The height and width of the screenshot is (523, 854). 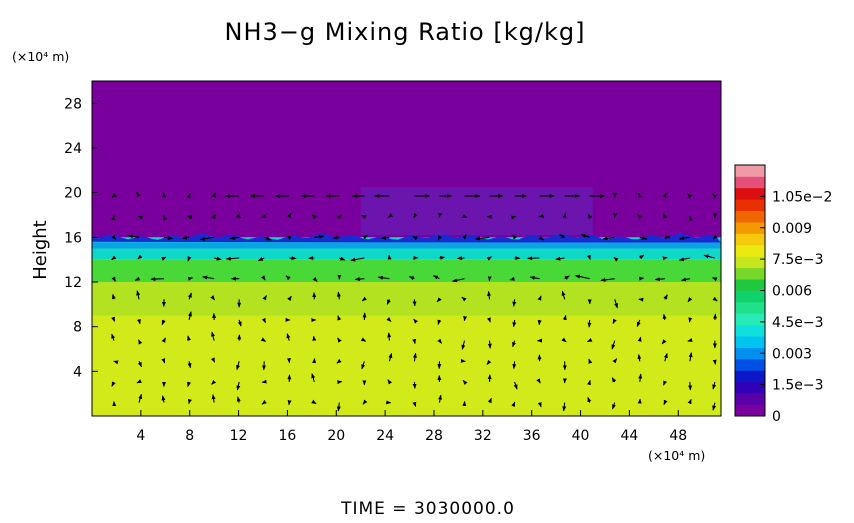 I want to click on interface-edge, so click(x=406, y=245).